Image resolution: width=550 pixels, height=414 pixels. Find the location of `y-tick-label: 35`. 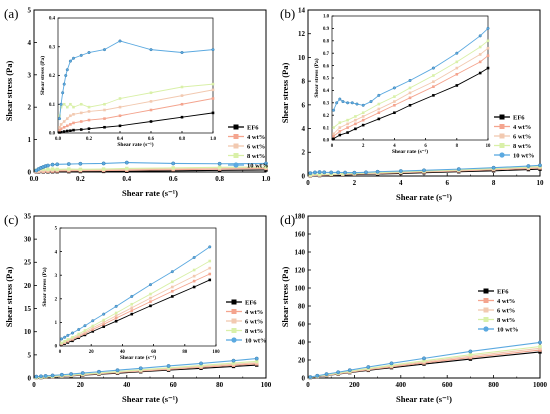

y-tick-label: 35 is located at coordinates (28, 216).